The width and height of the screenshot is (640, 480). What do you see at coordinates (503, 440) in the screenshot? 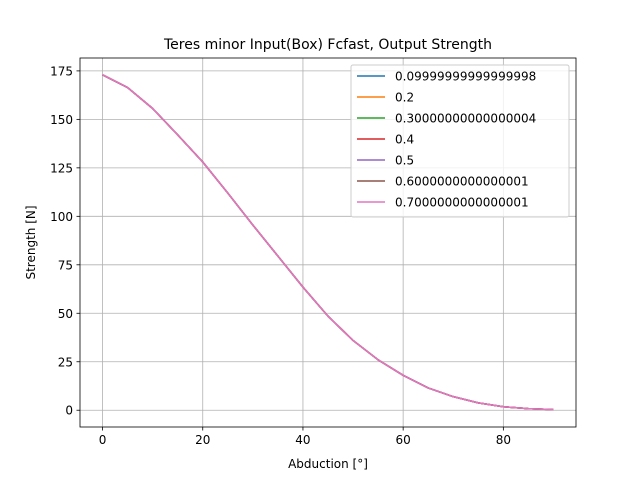
I see `x-tick-label: 80` at bounding box center [503, 440].